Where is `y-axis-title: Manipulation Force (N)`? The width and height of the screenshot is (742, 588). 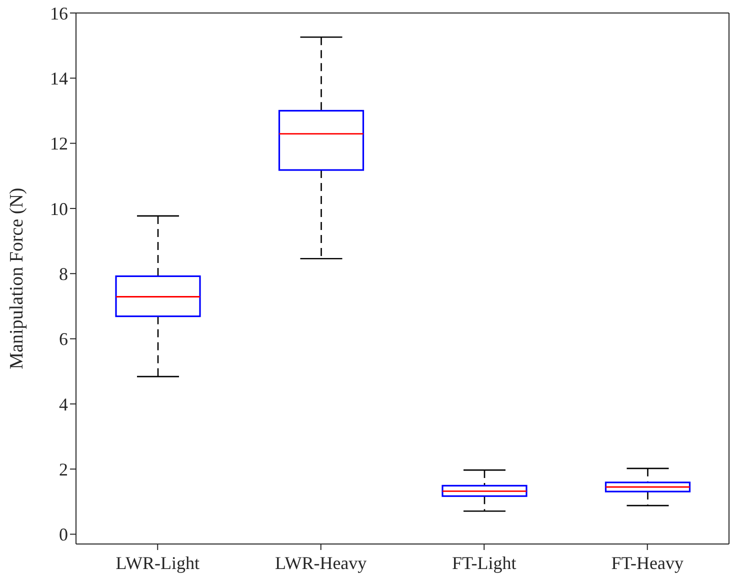
y-axis-title: Manipulation Force (N) is located at coordinates (17, 279).